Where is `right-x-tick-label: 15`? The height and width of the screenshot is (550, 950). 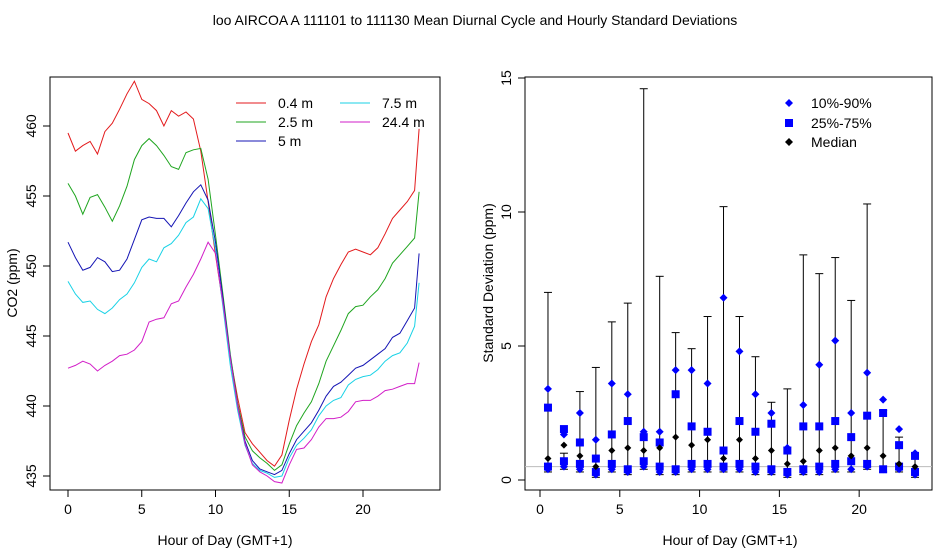 right-x-tick-label: 15 is located at coordinates (780, 509).